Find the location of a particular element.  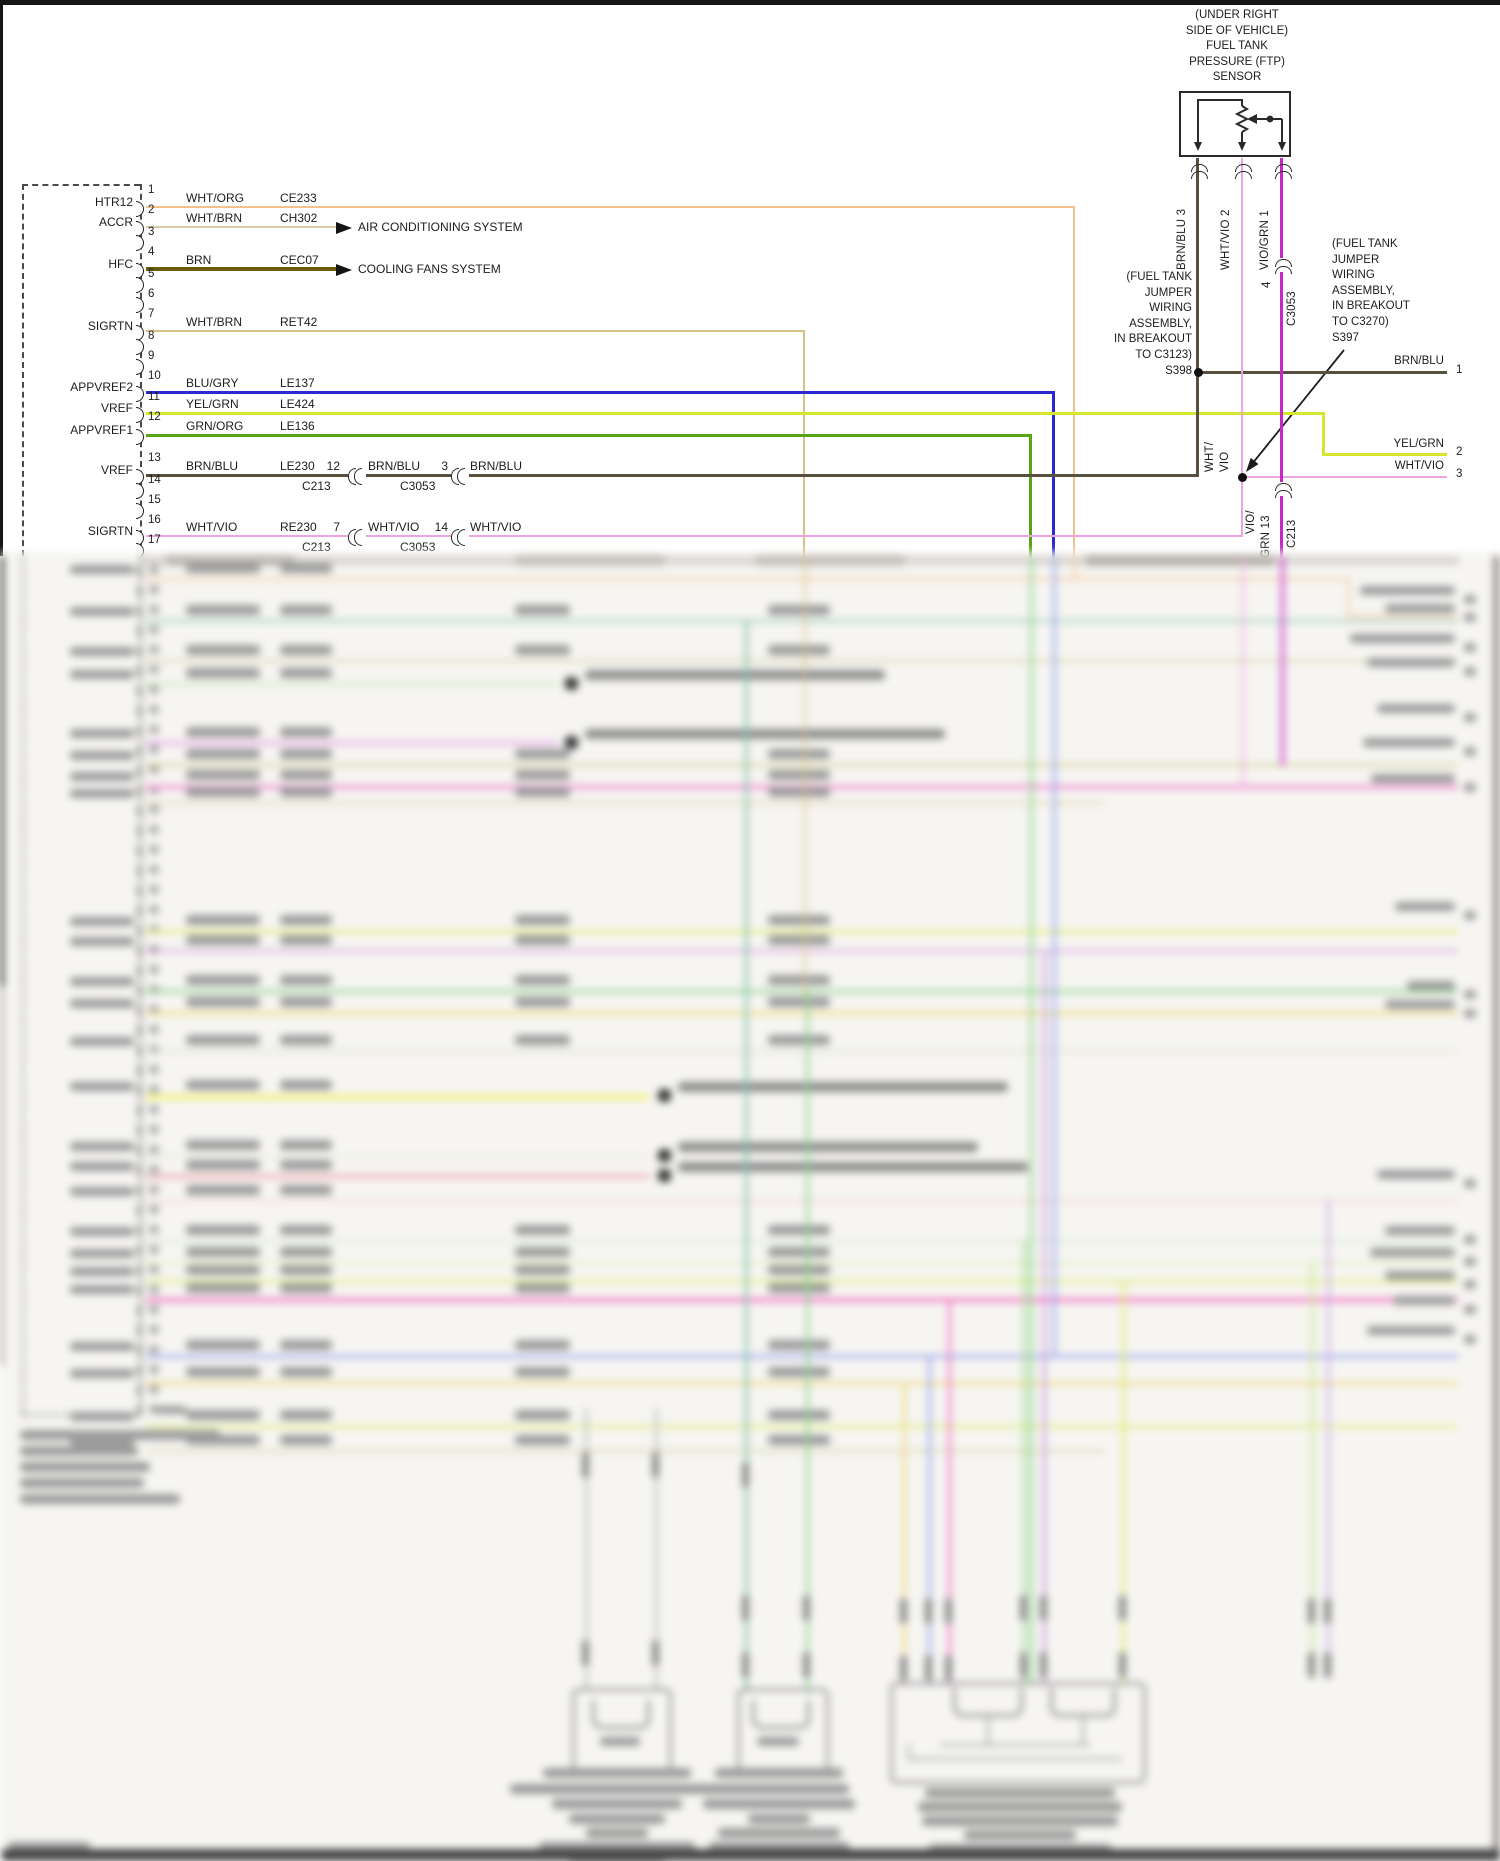

junction-dot is located at coordinates (1242, 477).